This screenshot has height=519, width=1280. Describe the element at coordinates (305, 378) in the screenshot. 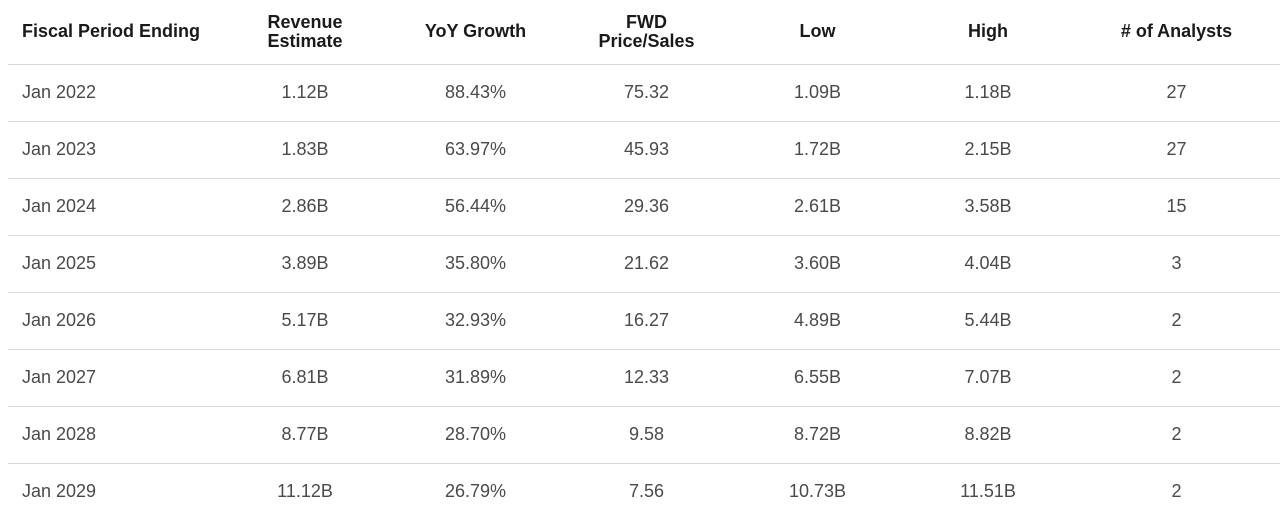

I see `cell-revenue-estimate: 6.81B` at that location.